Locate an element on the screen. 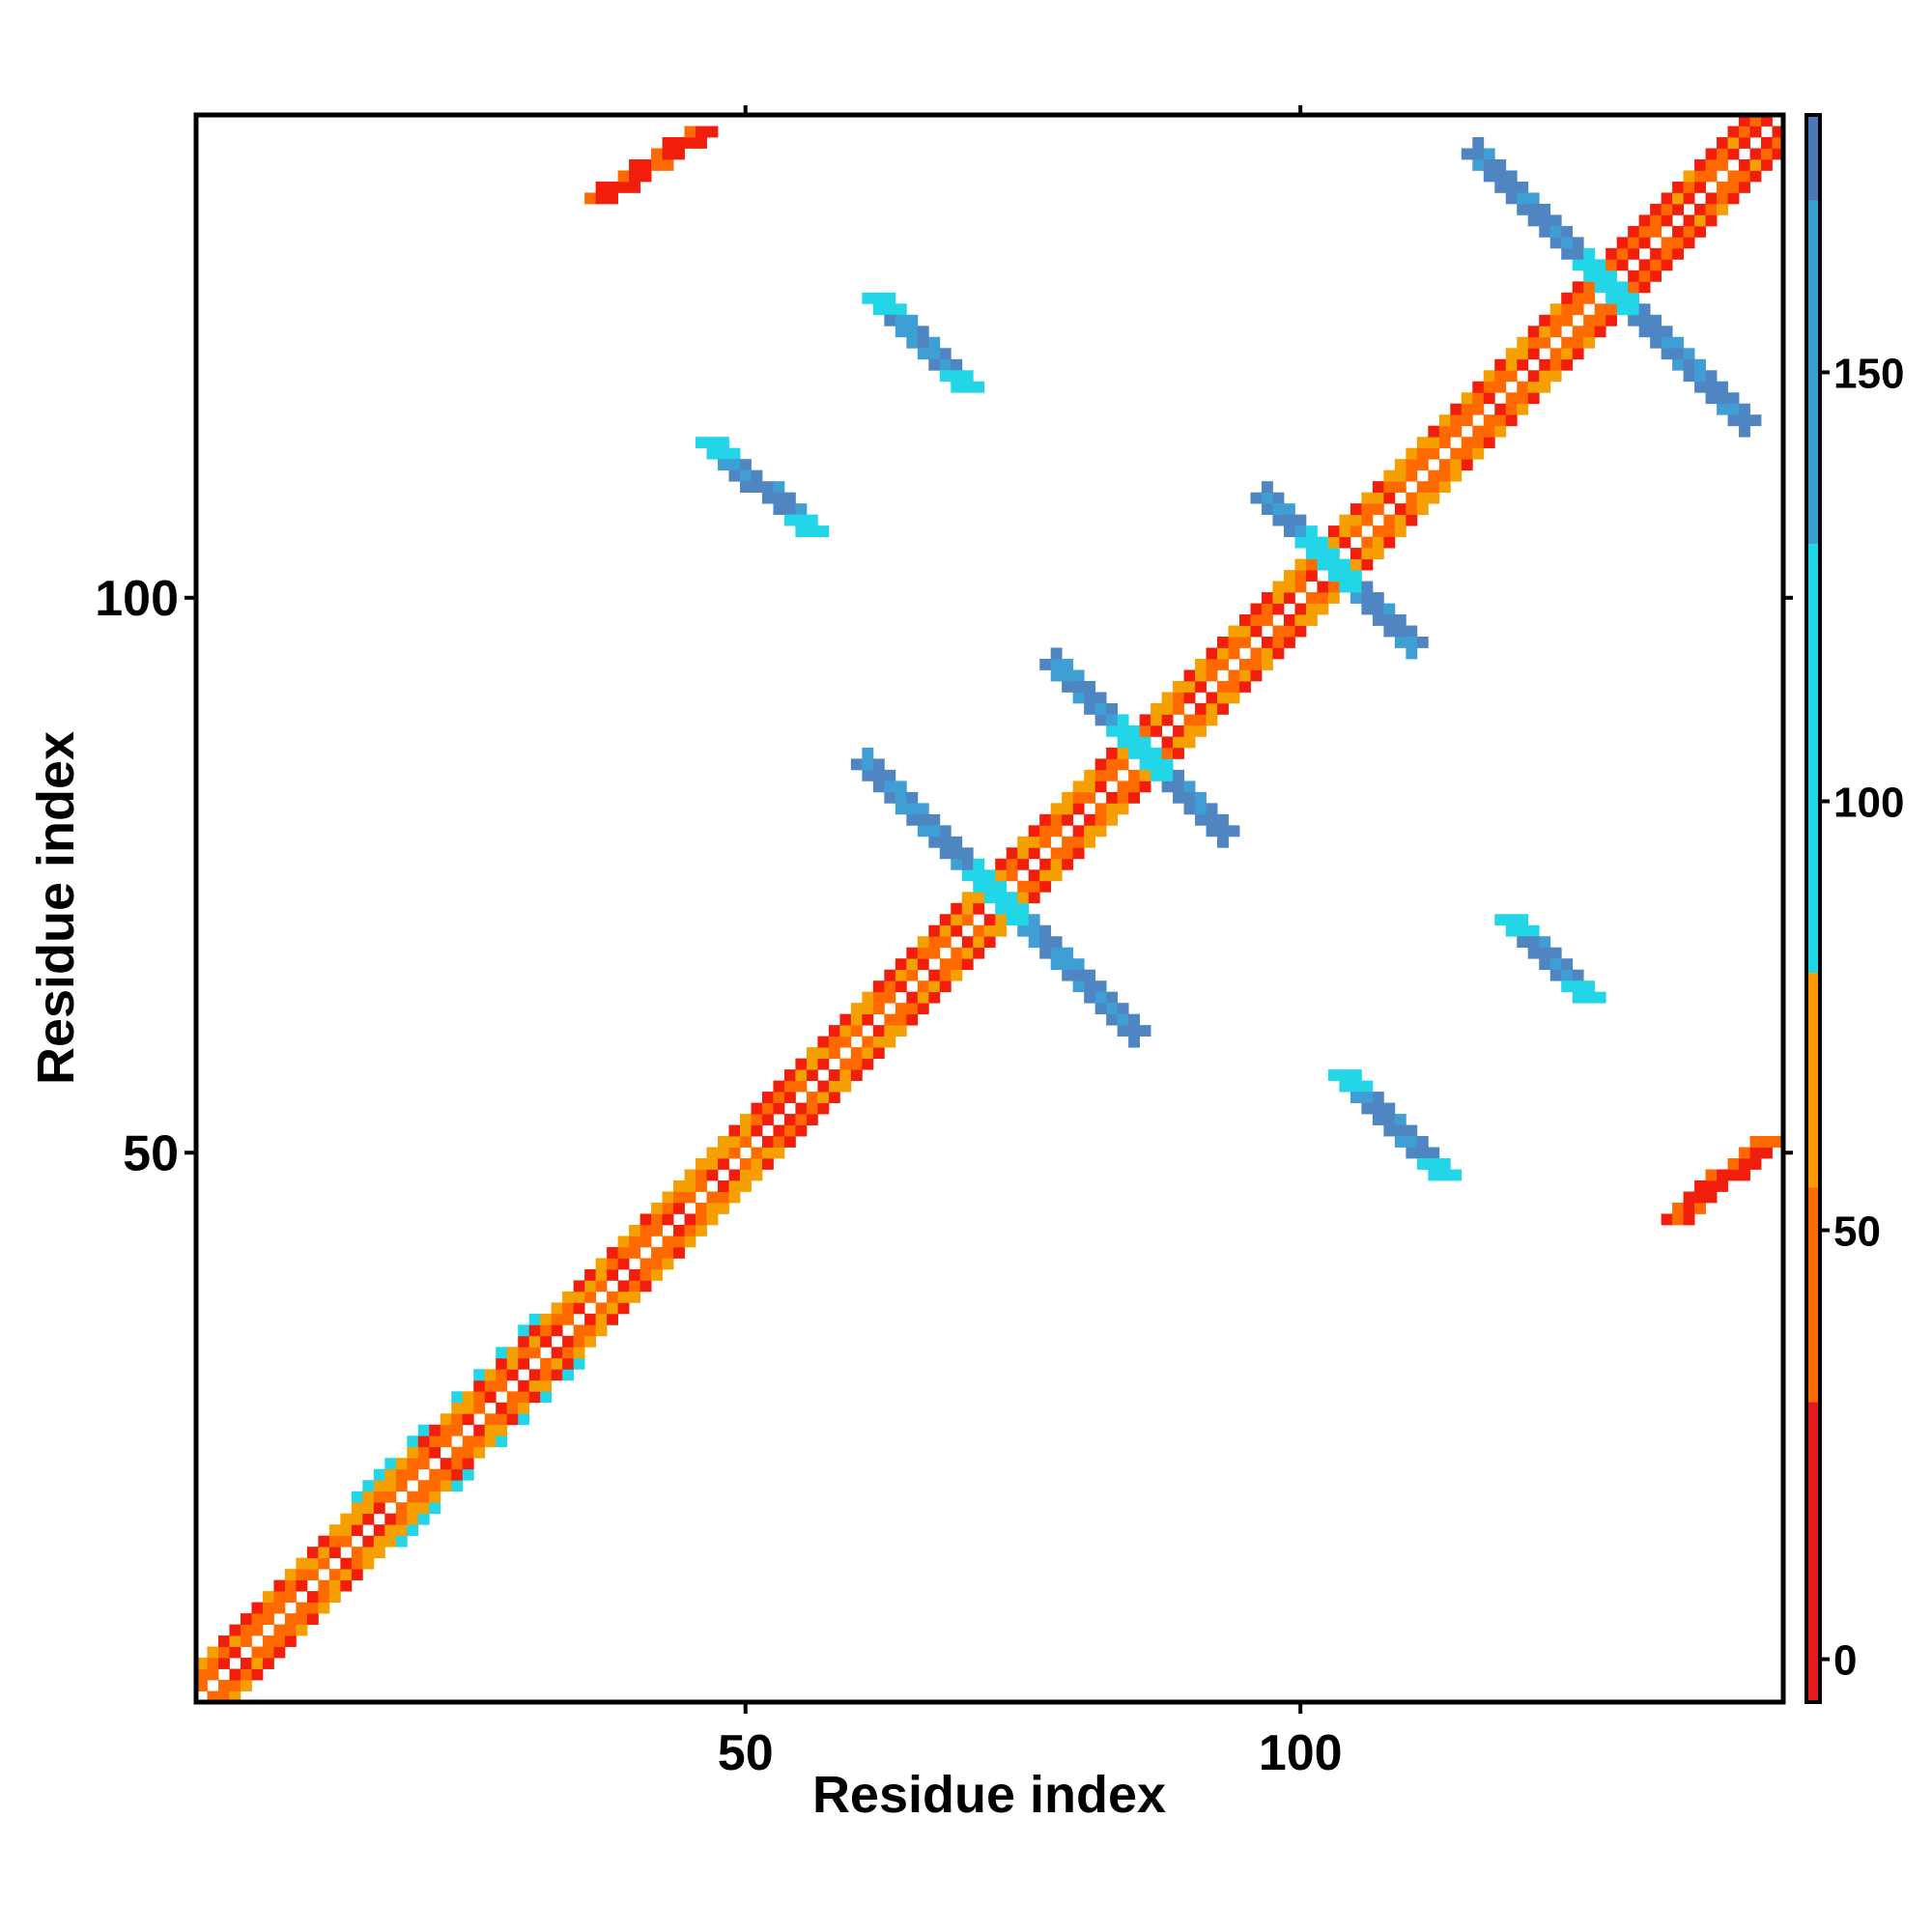  colorbar is located at coordinates (1813, 908).